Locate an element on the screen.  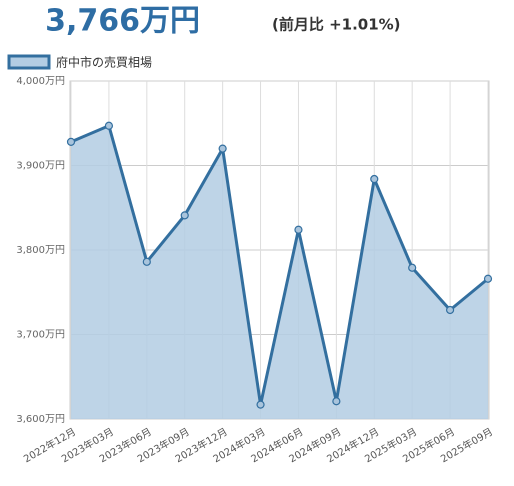
y-tick-label: 3,800万円 is located at coordinates (40, 250).